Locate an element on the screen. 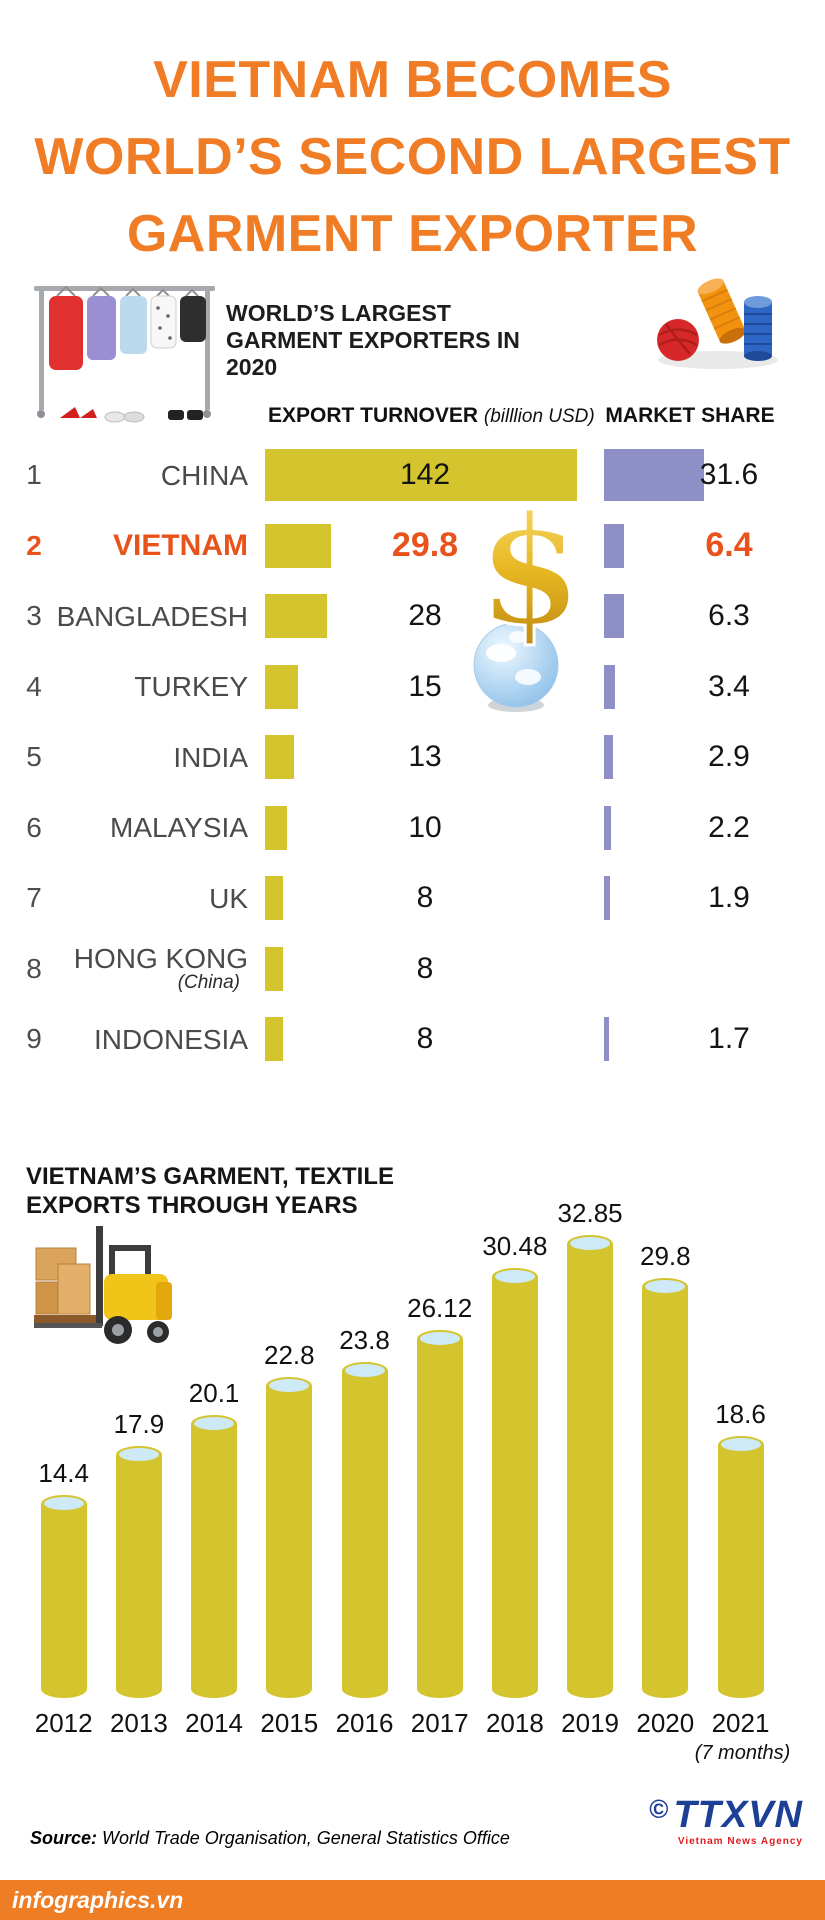 The image size is (825, 1920). bar-value-label: 14.4 is located at coordinates (63, 1472).